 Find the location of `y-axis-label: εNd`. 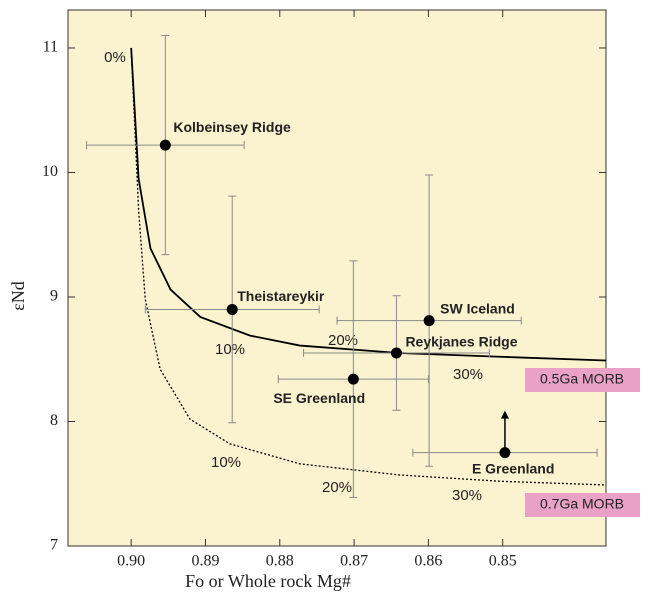

y-axis-label: εNd is located at coordinates (18, 296).